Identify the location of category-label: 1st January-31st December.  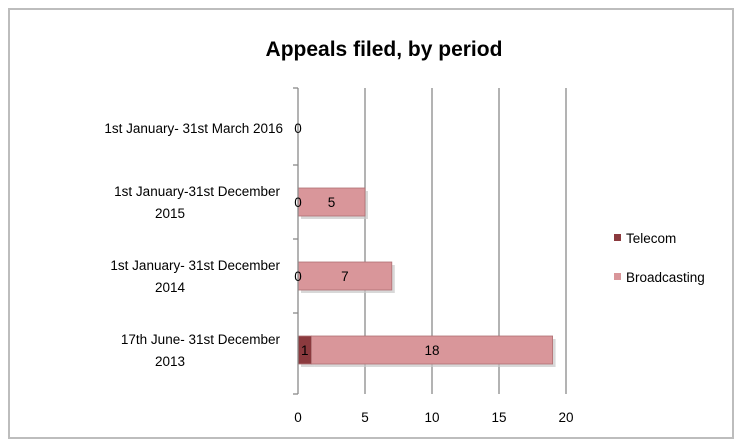
(197, 191).